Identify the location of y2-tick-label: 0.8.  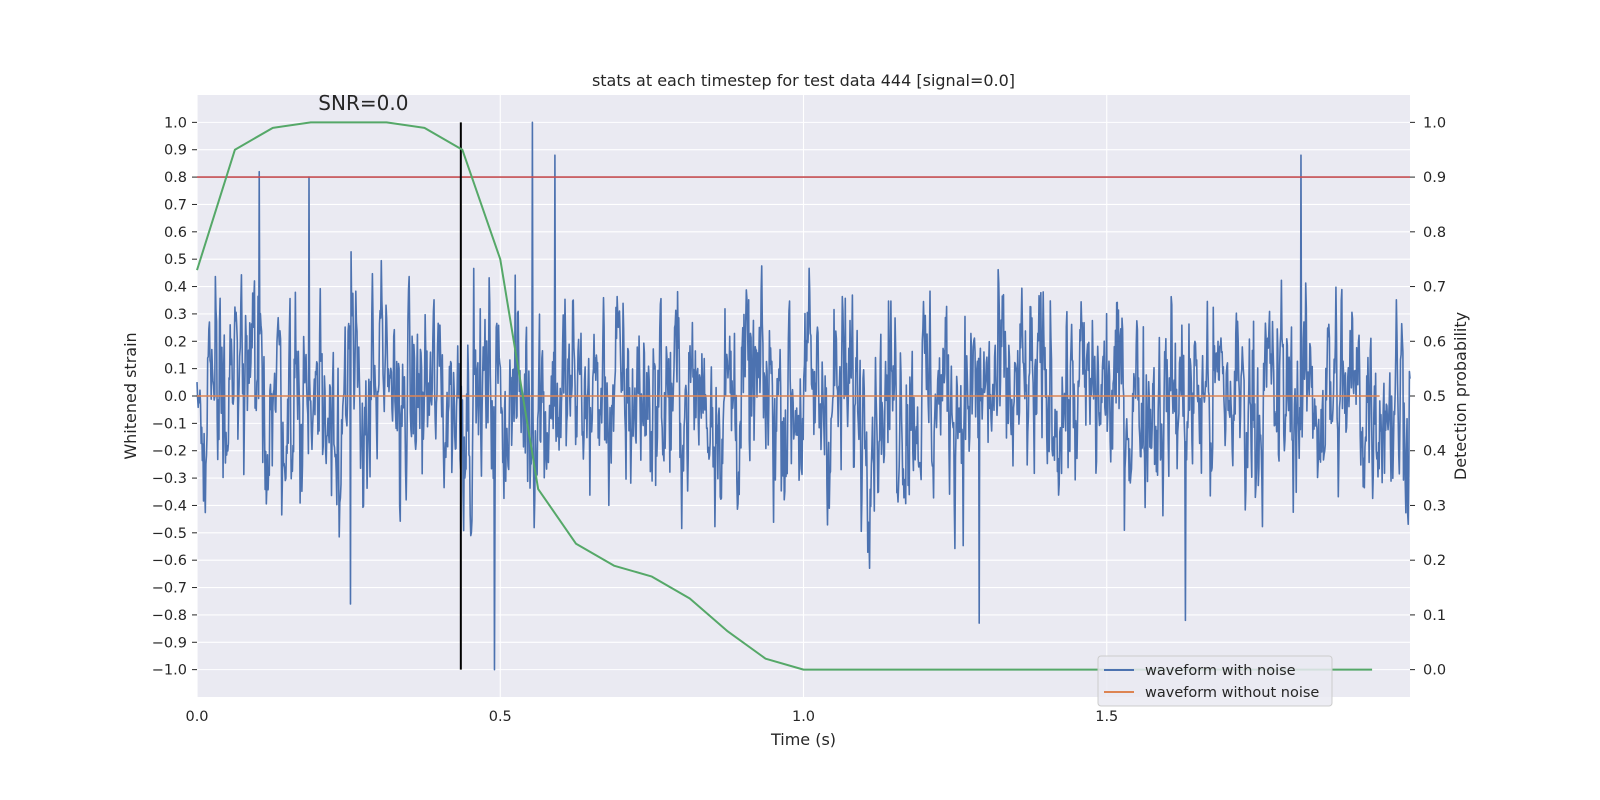
(1434, 233).